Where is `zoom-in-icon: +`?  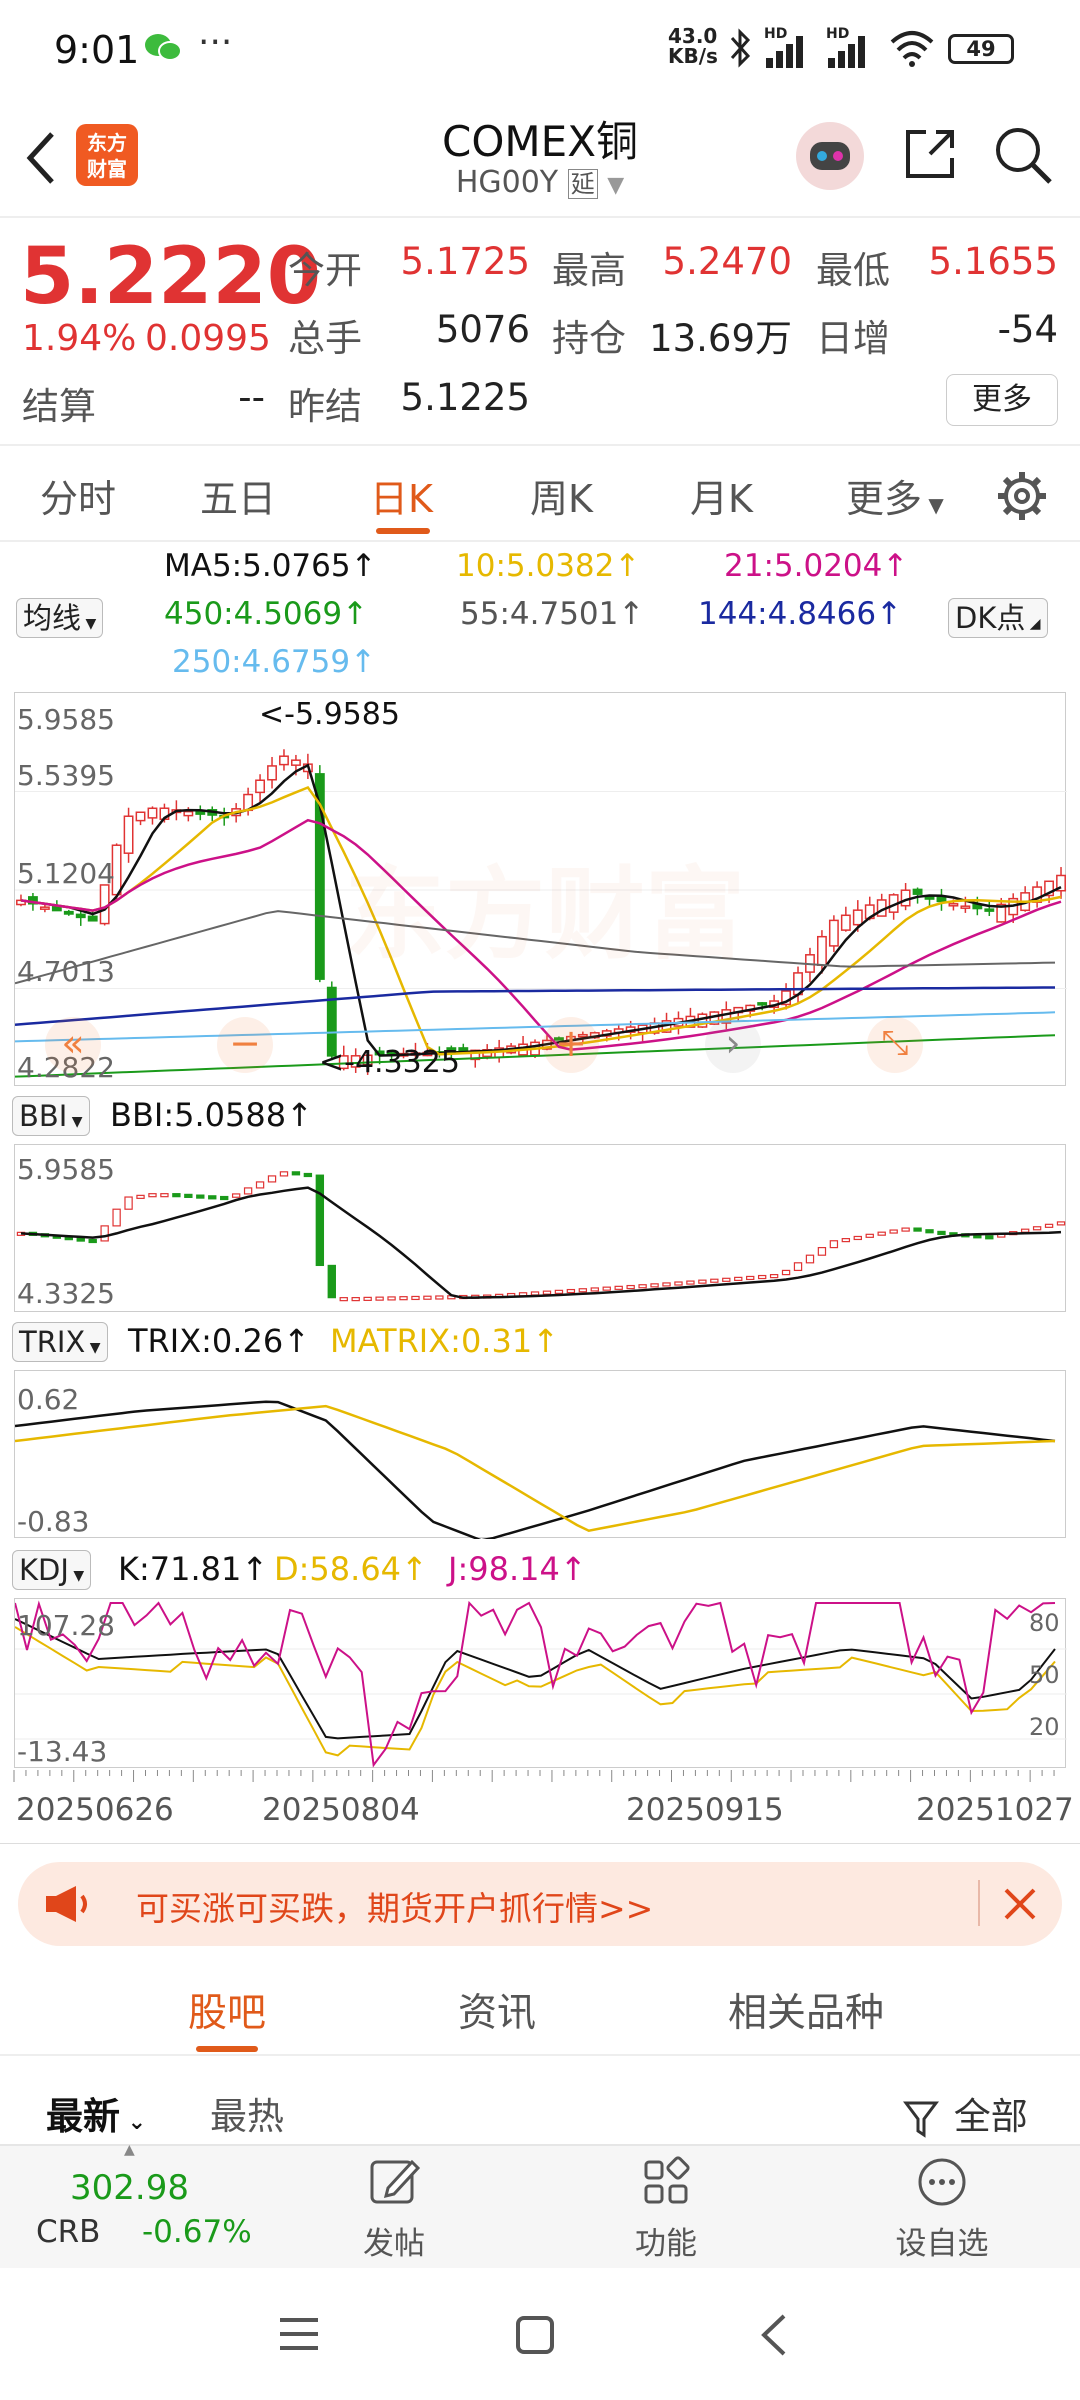
zoom-in-icon: + is located at coordinates (571, 1045).